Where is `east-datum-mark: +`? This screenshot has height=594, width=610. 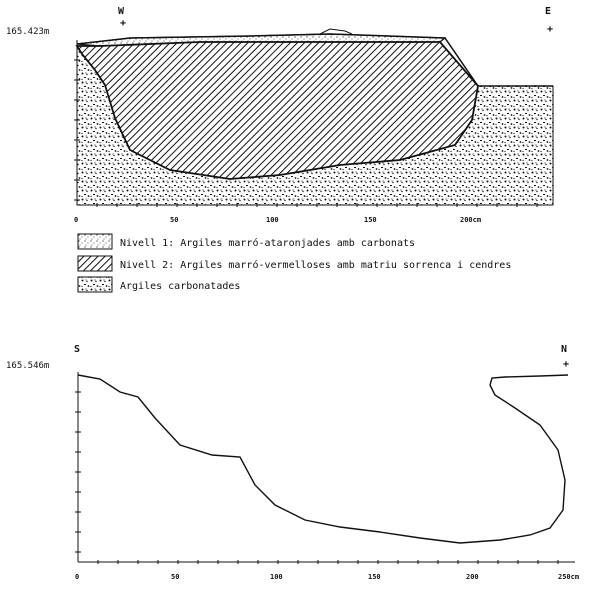 east-datum-mark: + is located at coordinates (550, 29).